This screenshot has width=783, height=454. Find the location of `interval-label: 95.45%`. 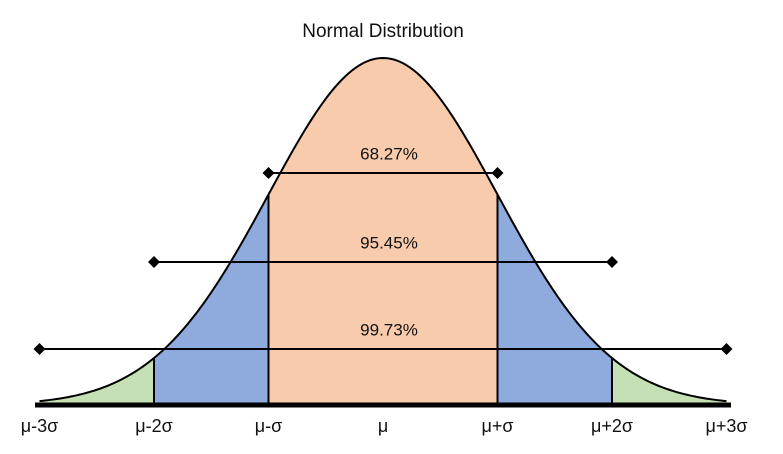

interval-label: 95.45% is located at coordinates (389, 242).